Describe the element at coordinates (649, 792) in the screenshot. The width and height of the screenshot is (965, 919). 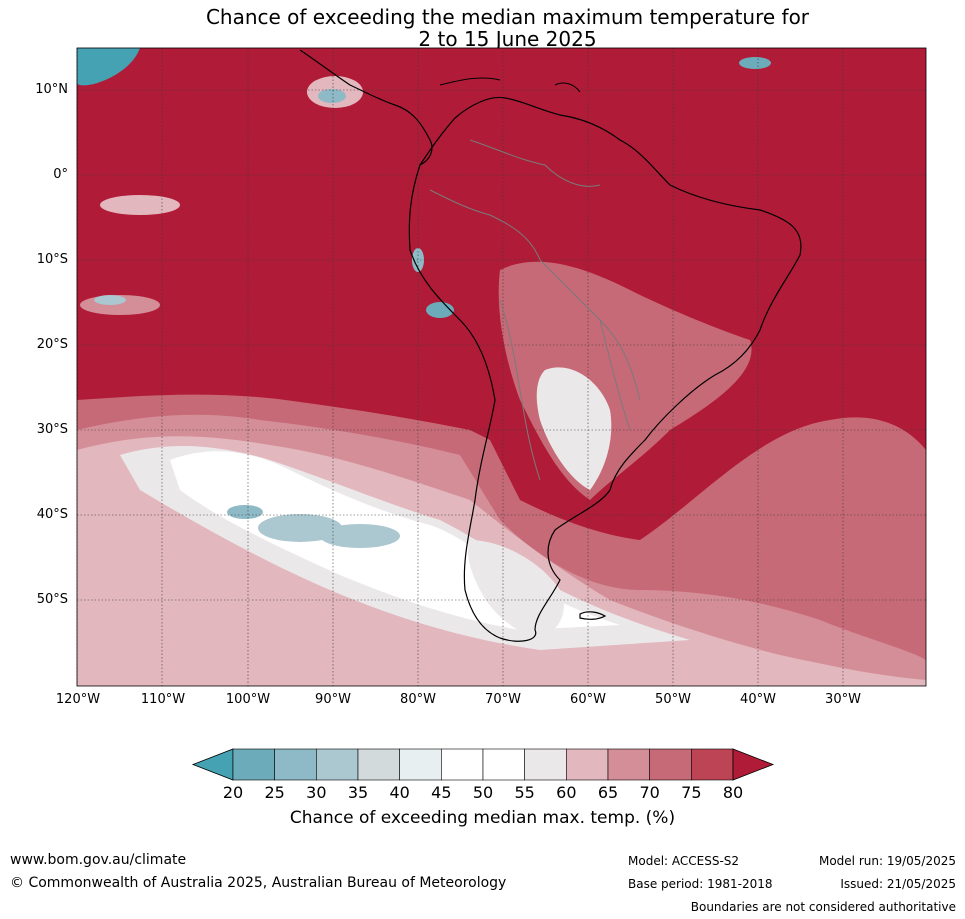
I see `colorbar-tick-label: 70` at that location.